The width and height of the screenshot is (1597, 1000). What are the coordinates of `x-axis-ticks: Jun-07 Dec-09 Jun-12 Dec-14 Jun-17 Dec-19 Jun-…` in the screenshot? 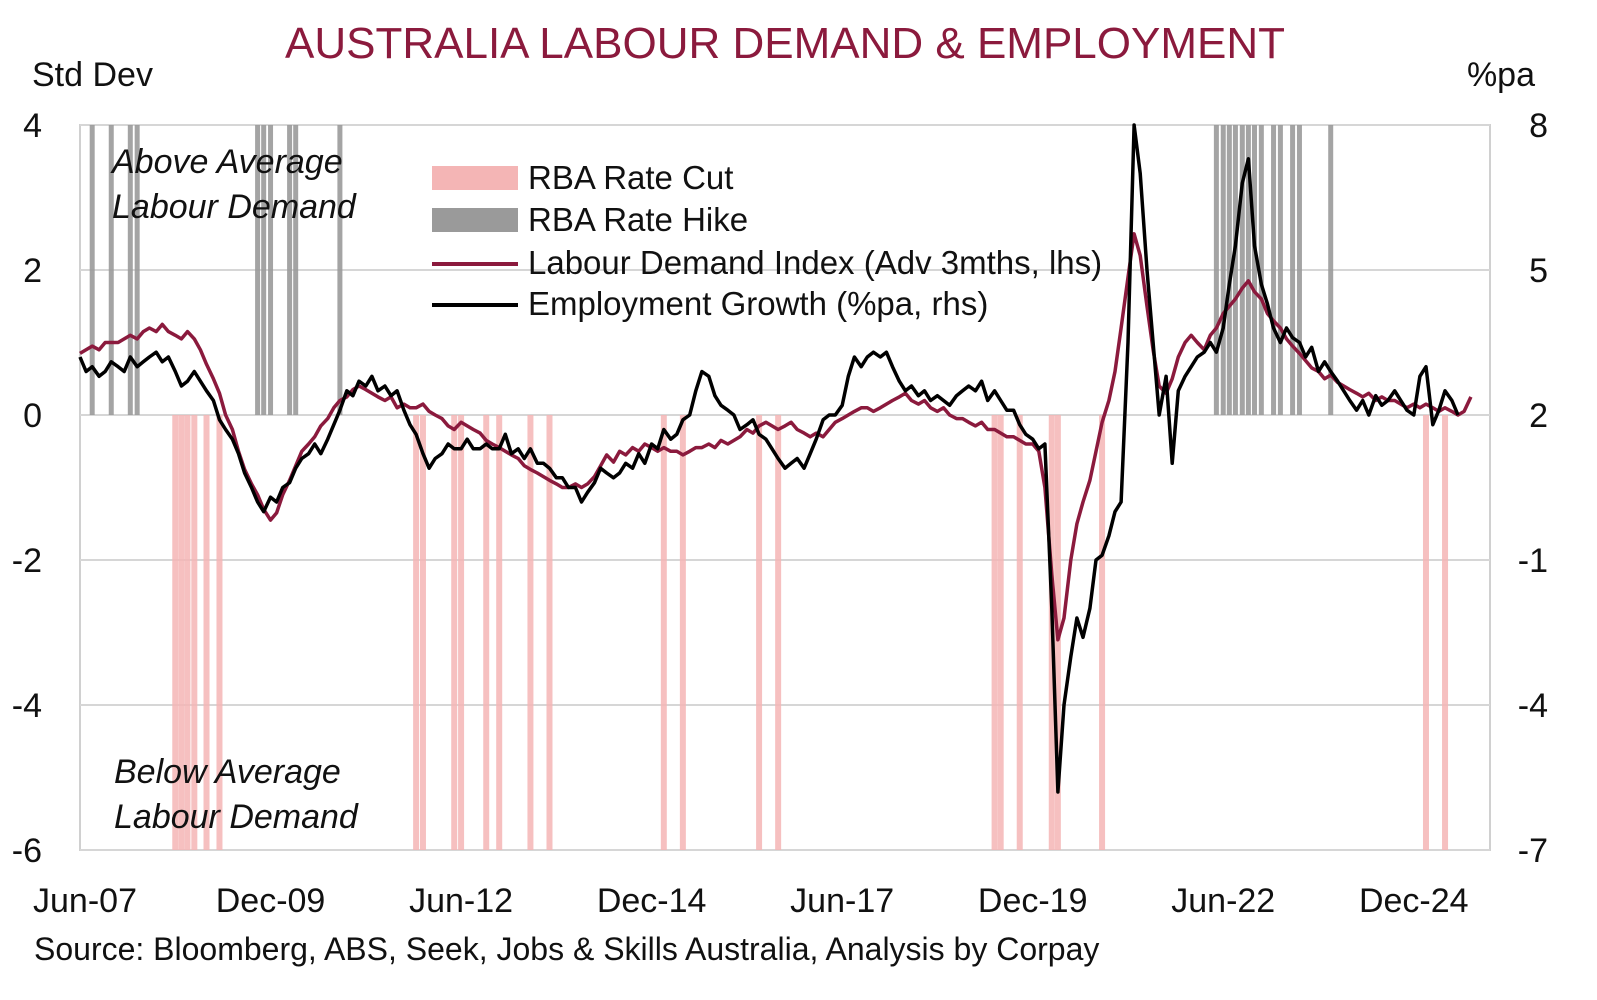 It's located at (751, 901).